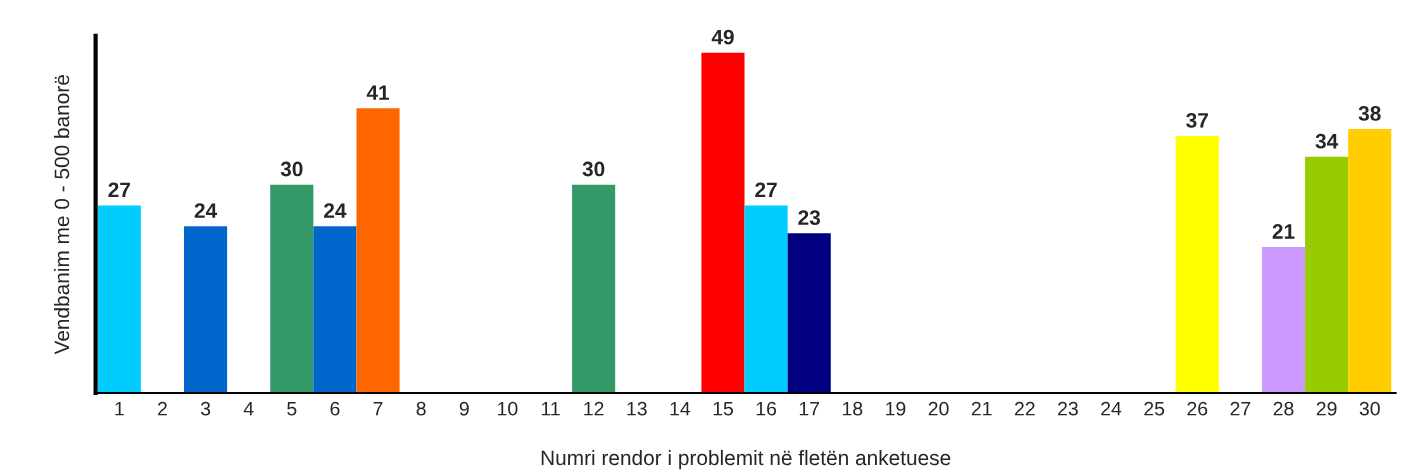  I want to click on x-tick-label: 14, so click(680, 408).